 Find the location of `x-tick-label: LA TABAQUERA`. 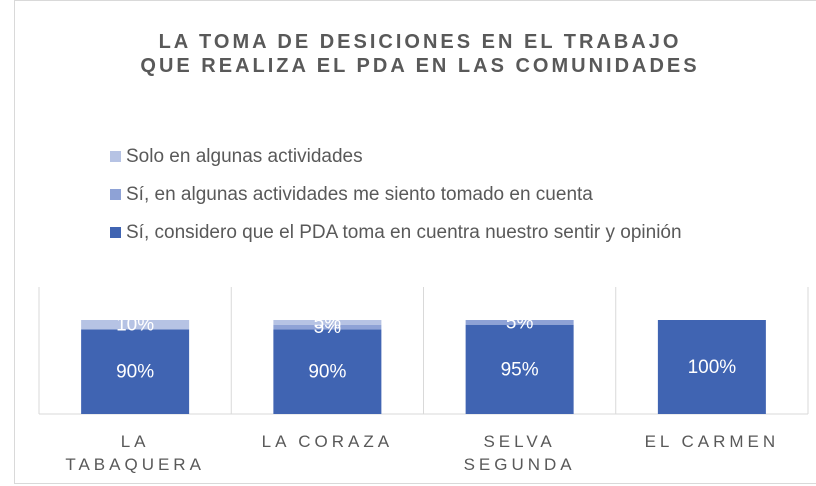

x-tick-label: LA TABAQUERA is located at coordinates (135, 453).